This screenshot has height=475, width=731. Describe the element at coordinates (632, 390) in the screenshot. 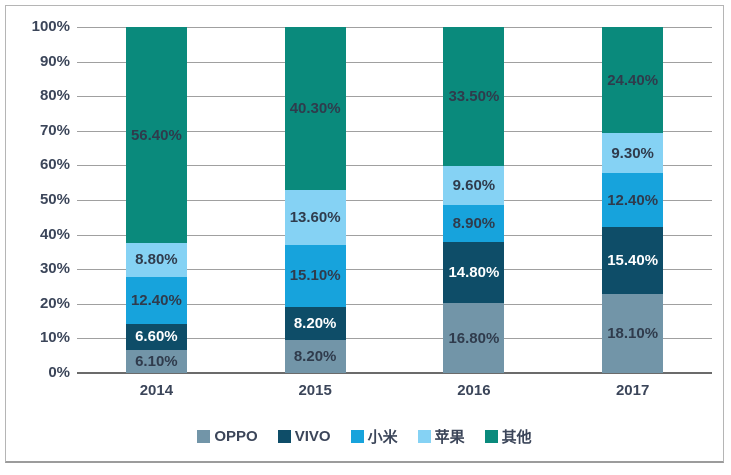

I see `x-axis-category-label: 2017` at that location.